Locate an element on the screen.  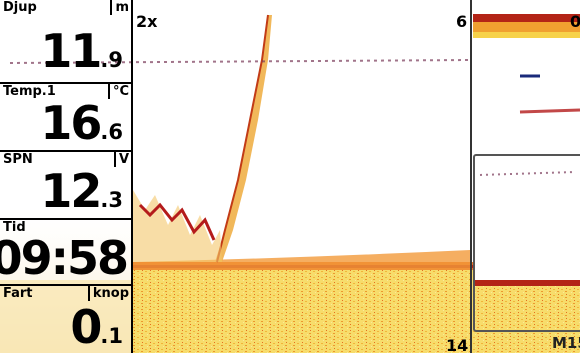
speed-value: 0.1 is located at coordinates (96, 326).